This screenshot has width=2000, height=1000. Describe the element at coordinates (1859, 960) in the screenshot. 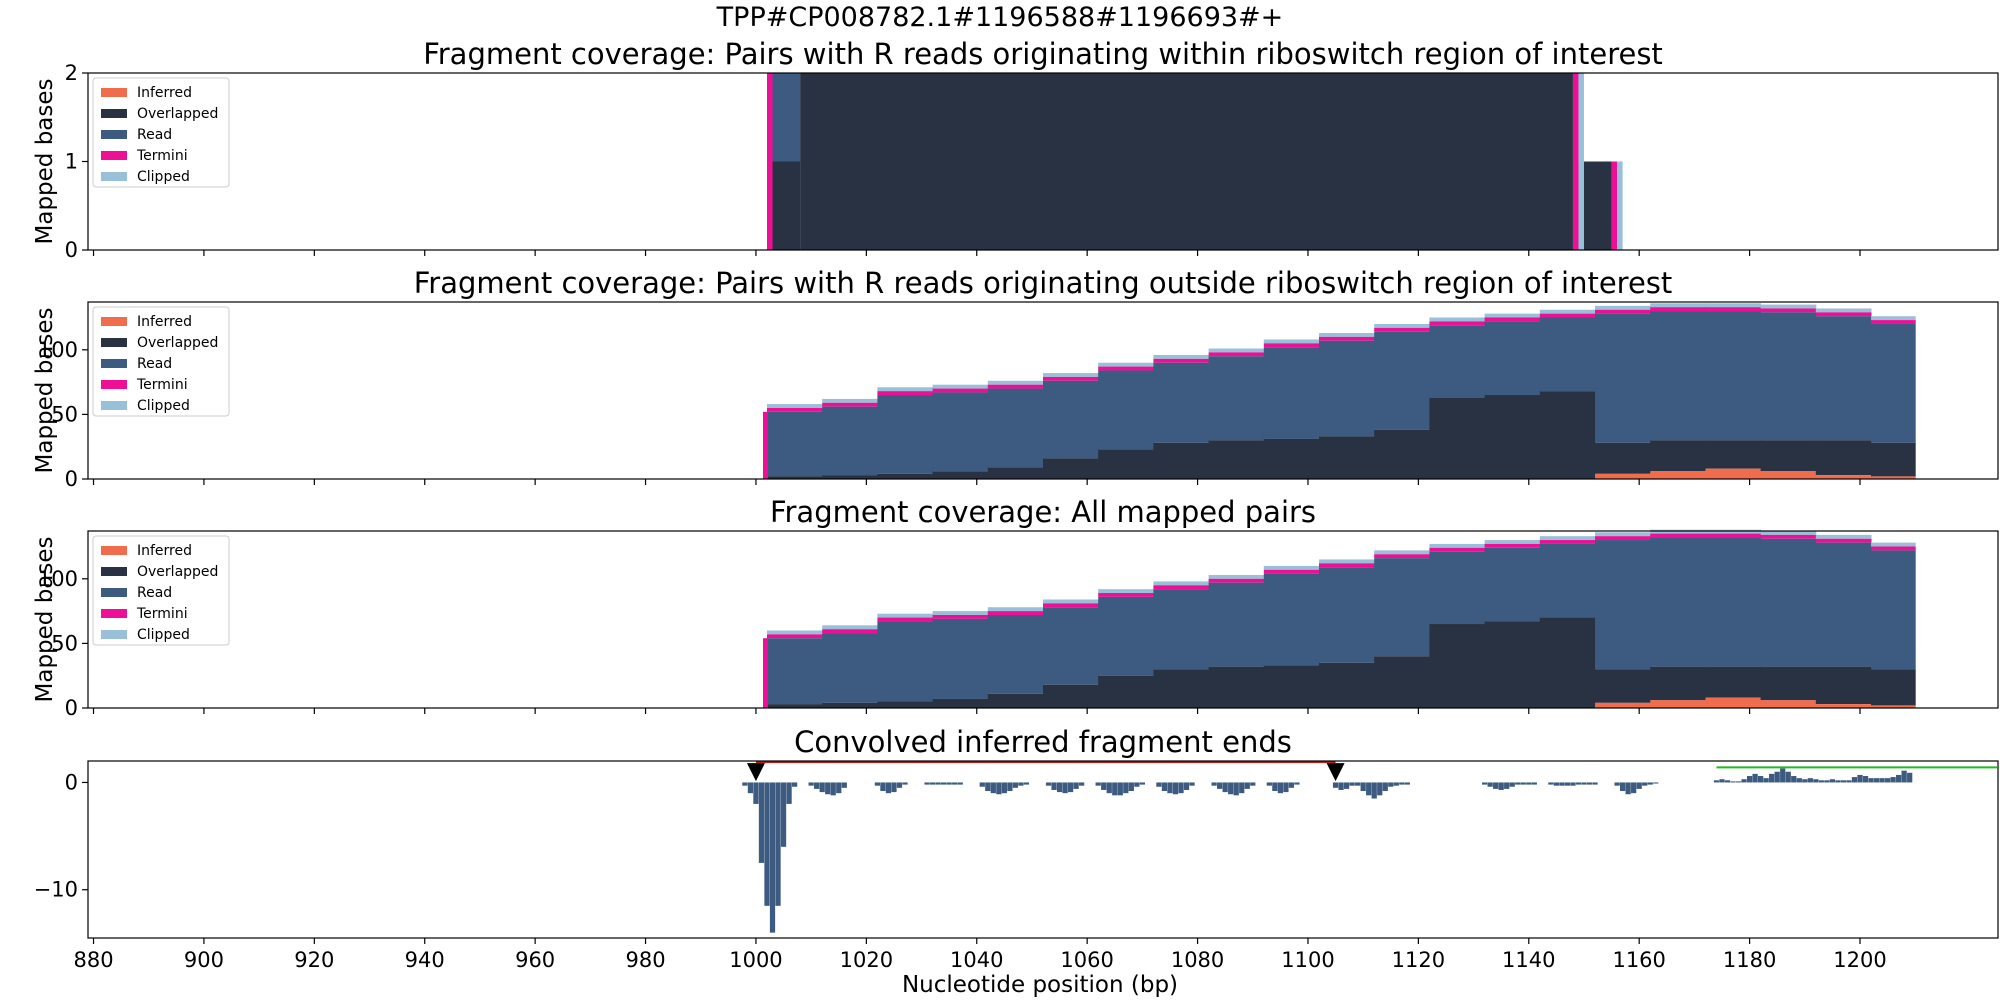

I see `x-tick-label: 1200` at that location.